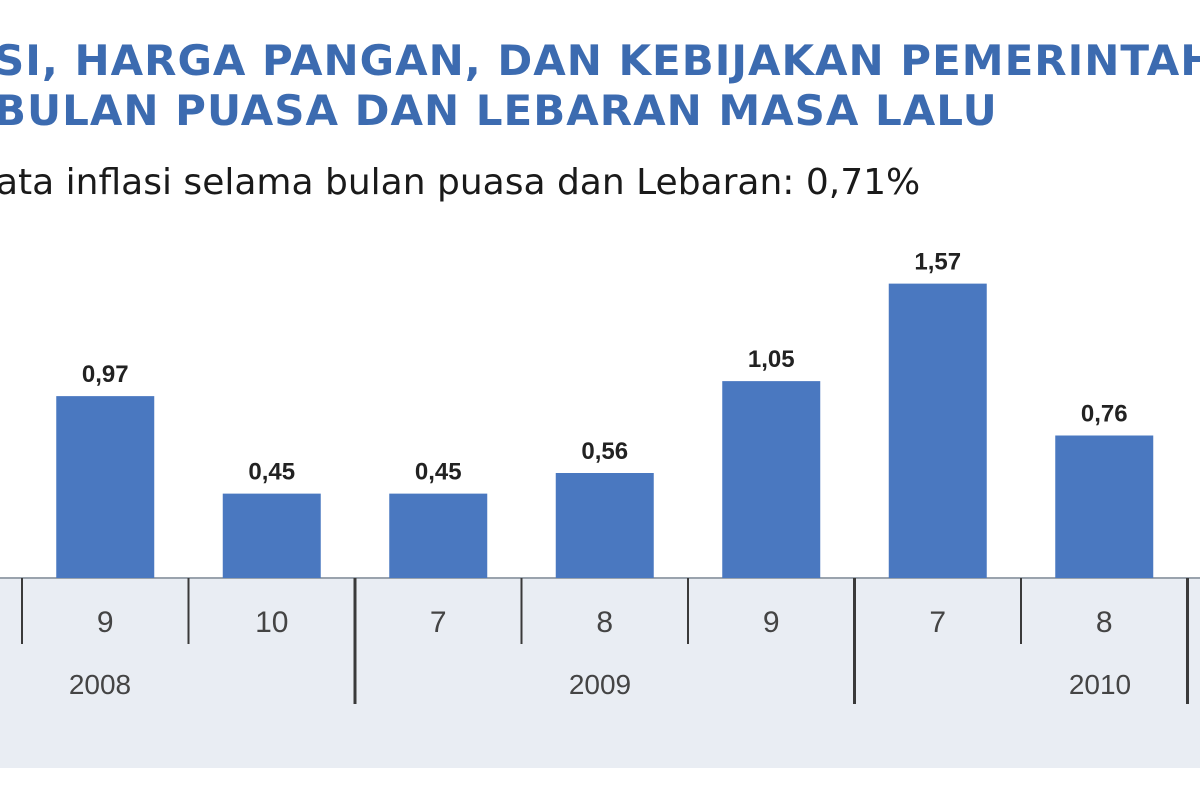 This screenshot has height=800, width=1200. What do you see at coordinates (1100, 684) in the screenshot?
I see `year-group-label: 2010` at bounding box center [1100, 684].